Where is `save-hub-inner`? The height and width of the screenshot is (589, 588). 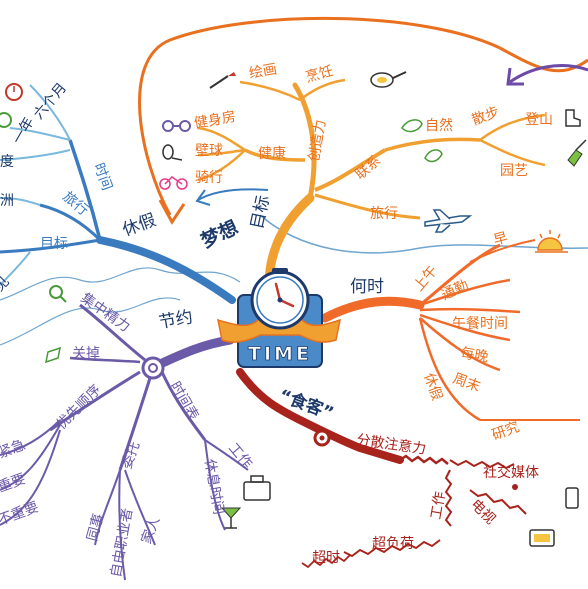 save-hub-inner is located at coordinates (153, 368).